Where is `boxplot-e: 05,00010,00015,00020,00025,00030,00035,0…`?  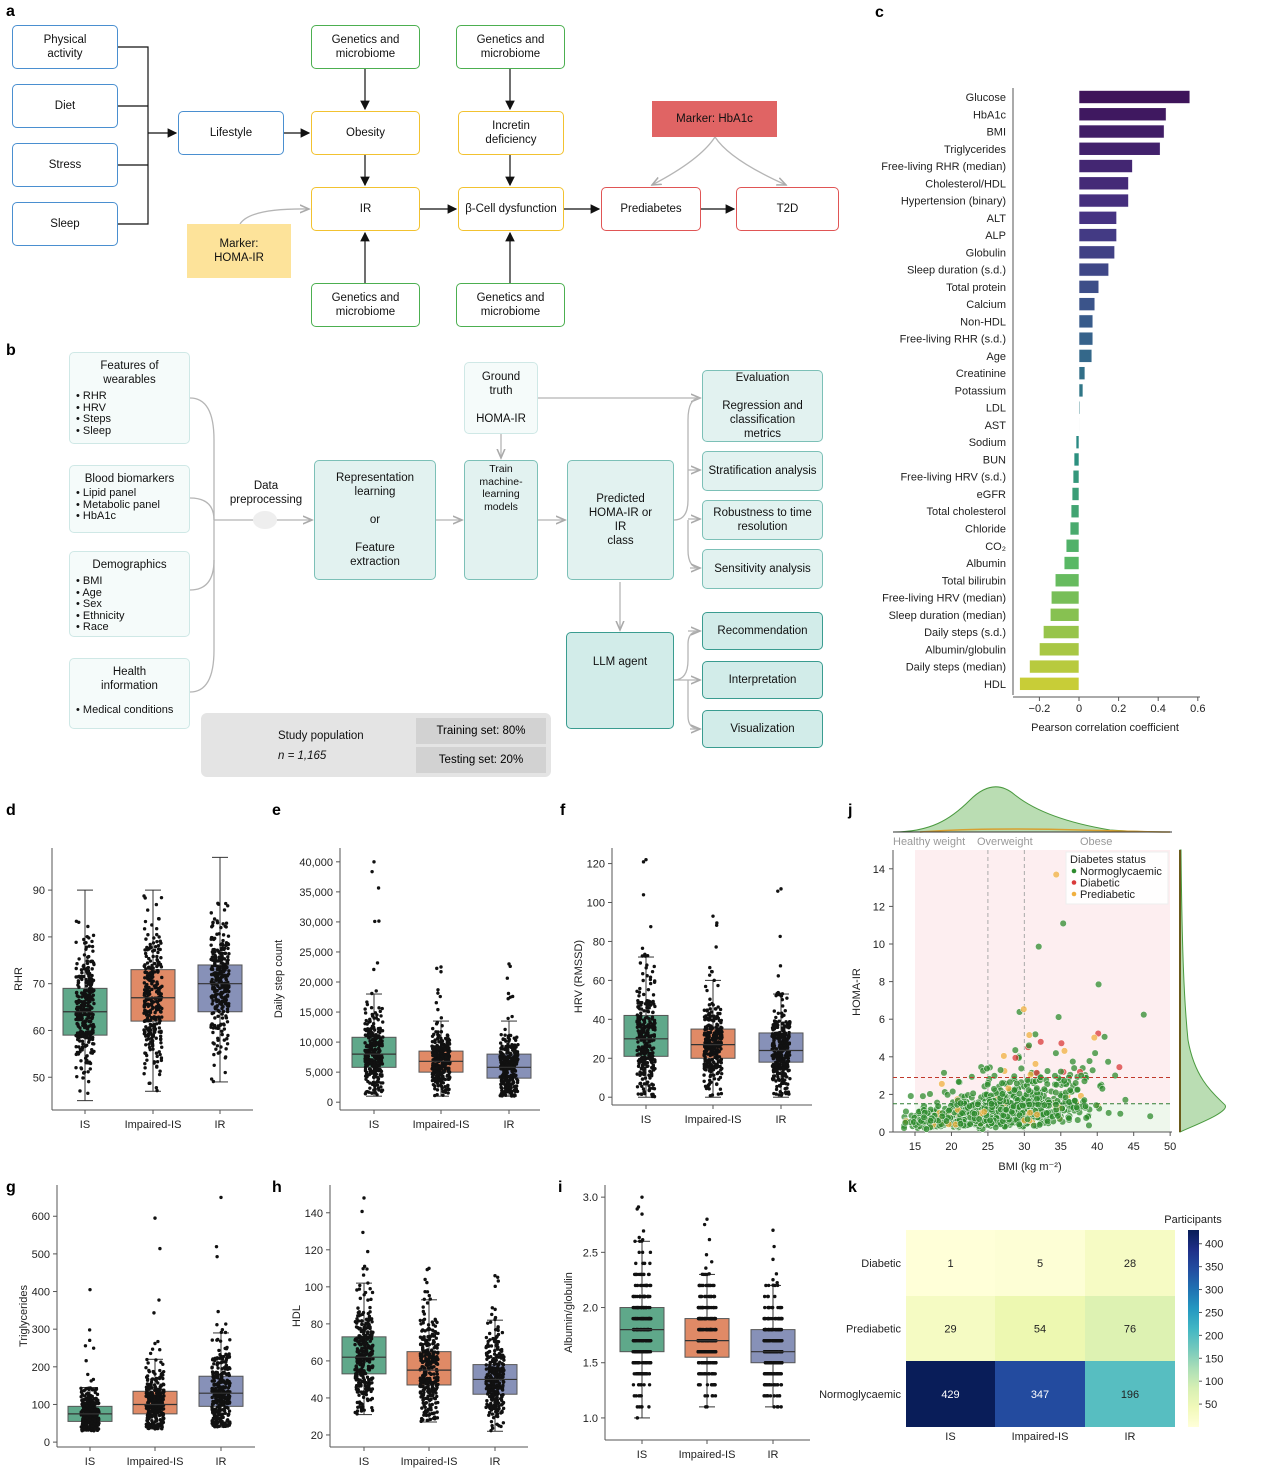 boxplot-e: 05,00010,00015,00020,00025,00030,00035,0… is located at coordinates (406, 989).